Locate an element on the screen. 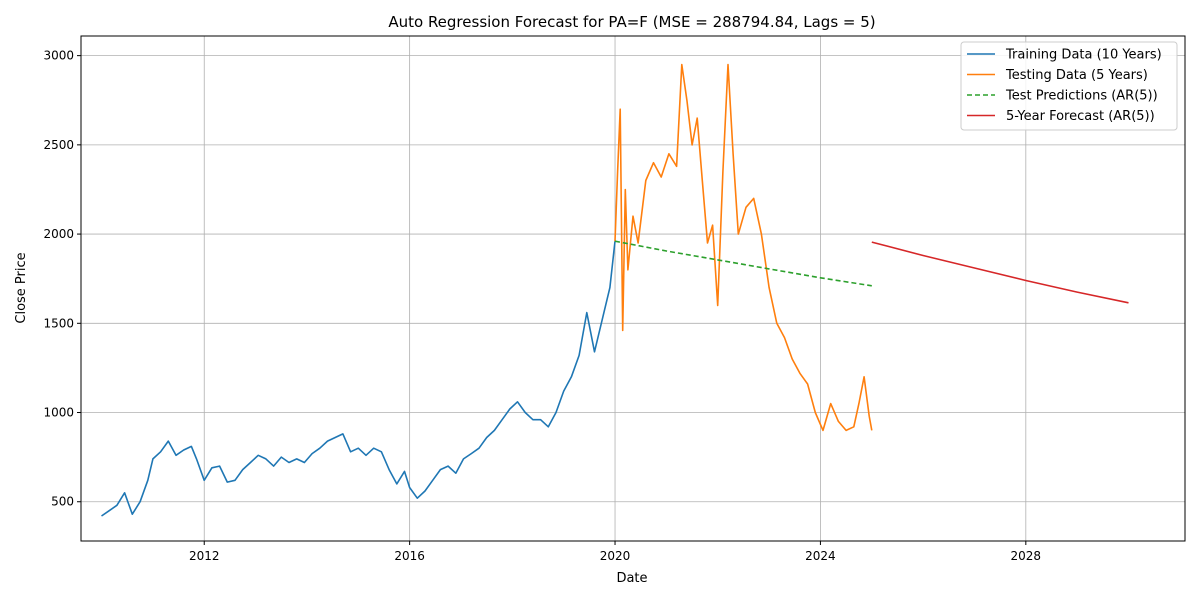  legend-label: Training Data (10 Years) is located at coordinates (1083, 55).